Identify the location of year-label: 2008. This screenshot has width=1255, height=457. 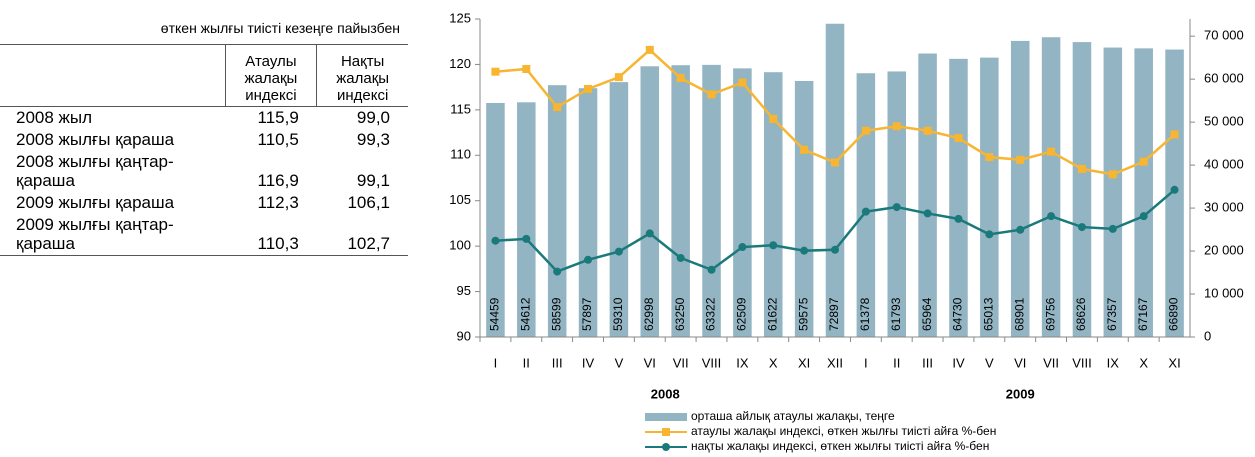
(665, 393).